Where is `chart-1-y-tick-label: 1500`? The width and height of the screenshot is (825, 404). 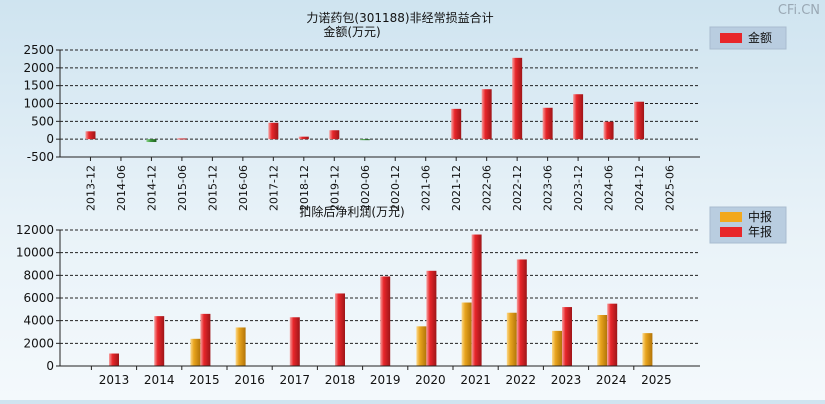
chart-1-y-tick-label: 1500 is located at coordinates (38, 86).